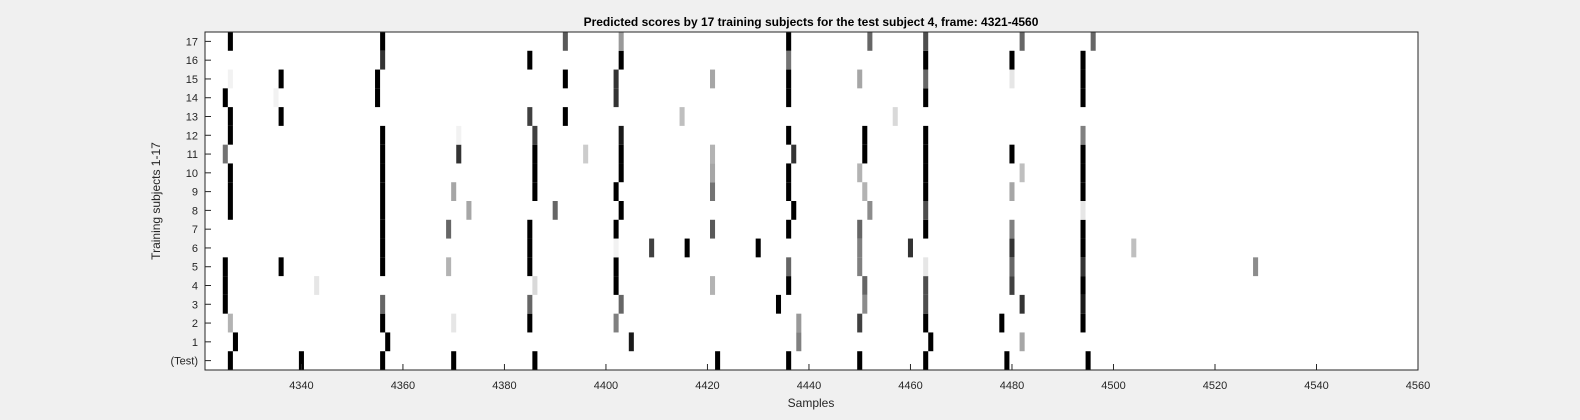  Describe the element at coordinates (192, 61) in the screenshot. I see `y-tick-label: 16` at that location.